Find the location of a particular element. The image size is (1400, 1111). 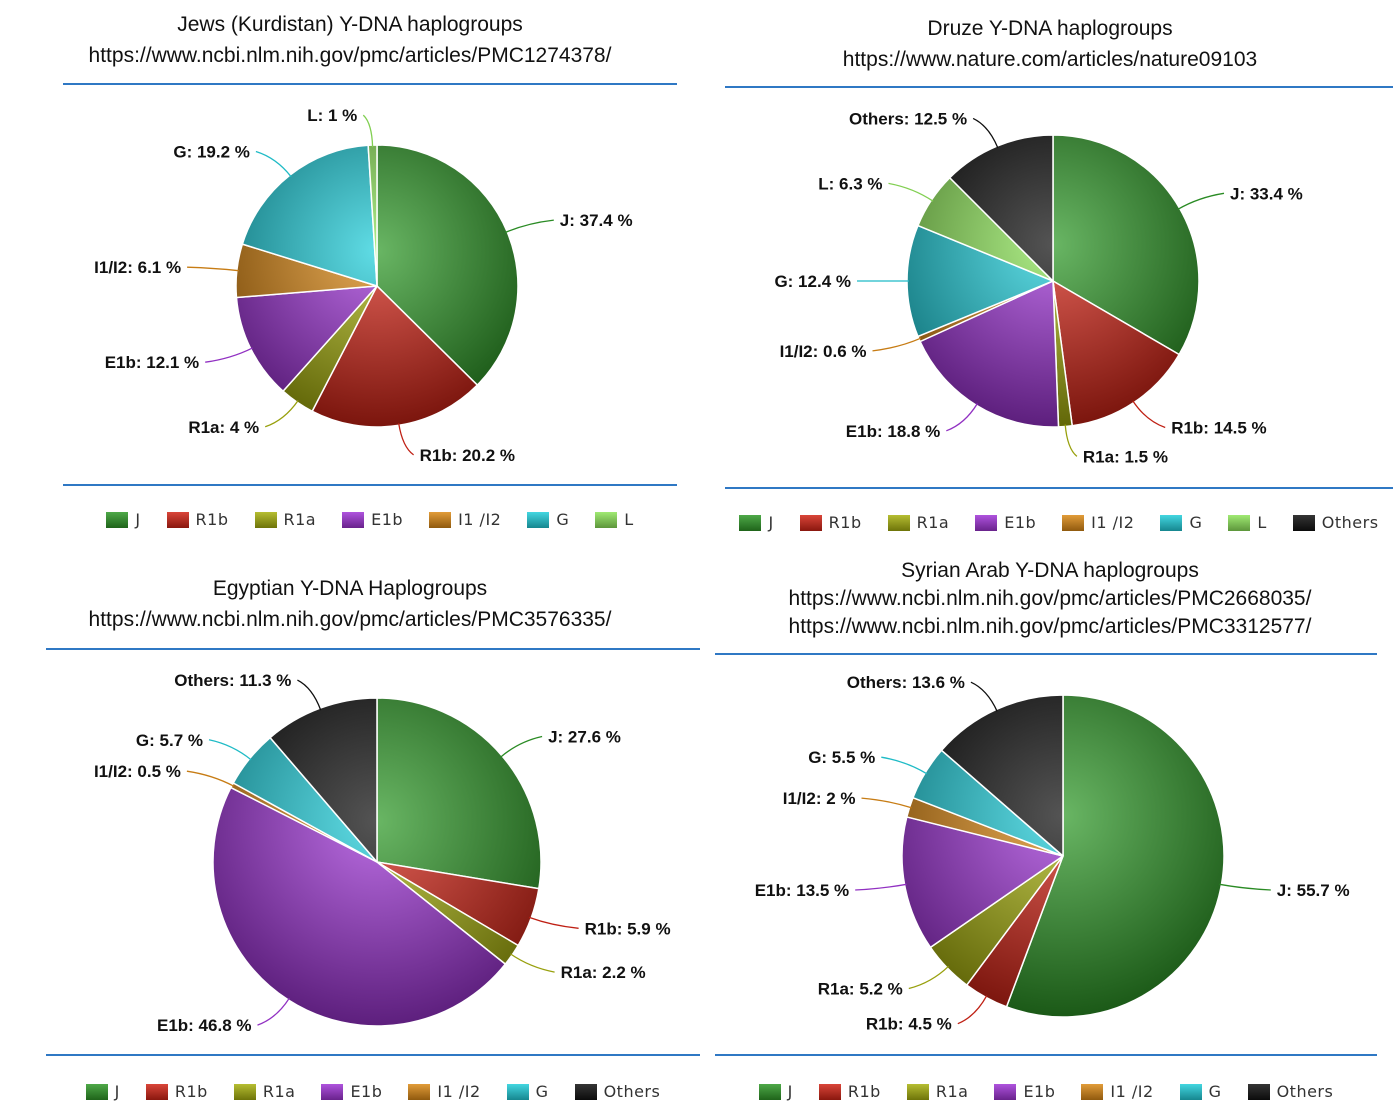

data-label-j: J: 33.4 % is located at coordinates (1266, 193).